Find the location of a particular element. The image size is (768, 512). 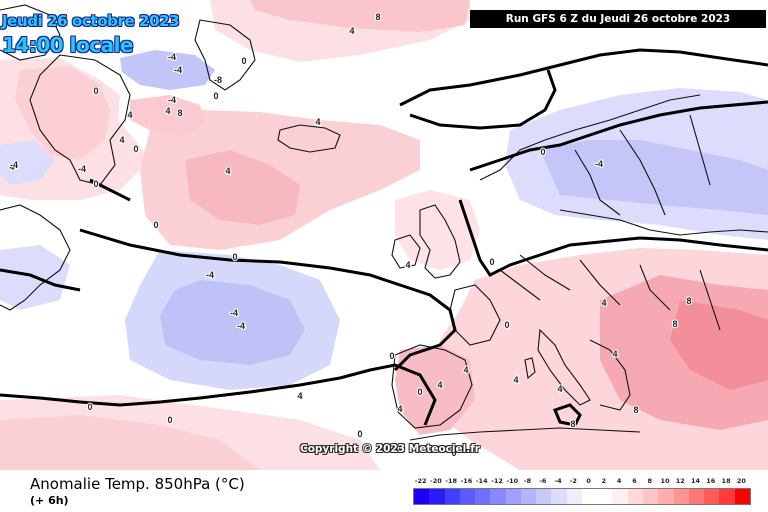

color-scale-legend is located at coordinates (582, 496).